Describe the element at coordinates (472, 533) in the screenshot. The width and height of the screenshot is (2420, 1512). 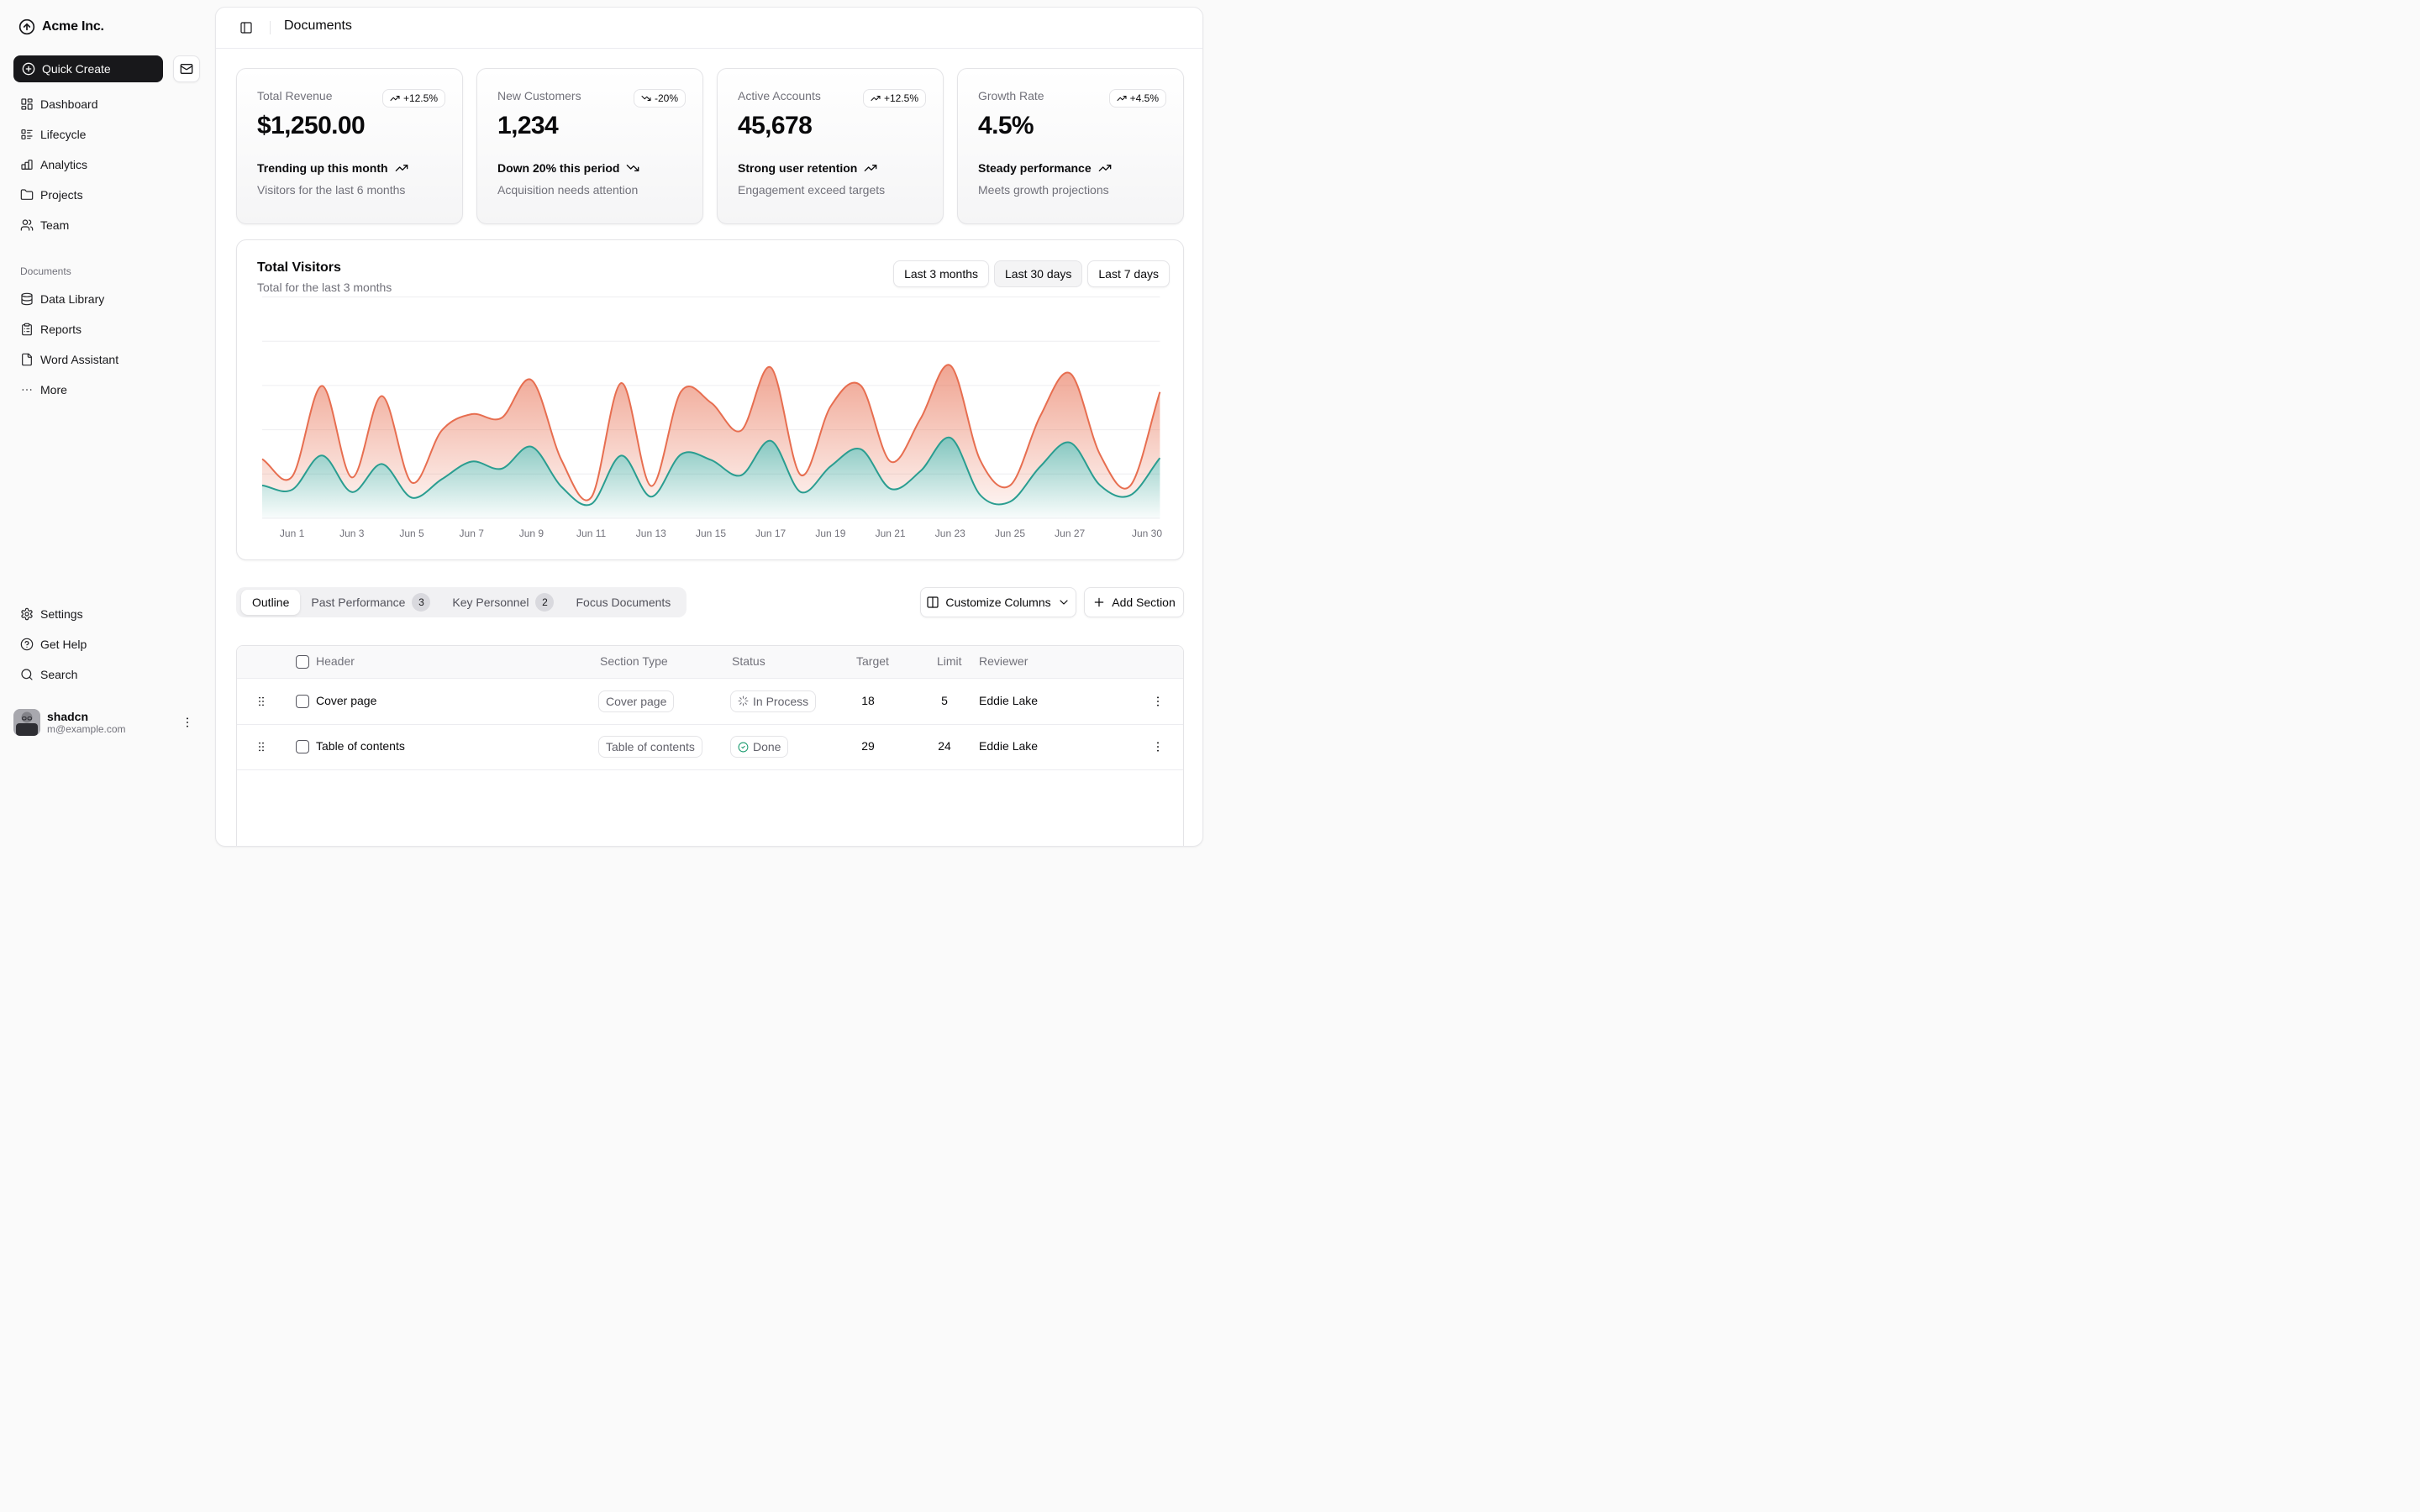
I see `svg-text: Jun 7` at that location.